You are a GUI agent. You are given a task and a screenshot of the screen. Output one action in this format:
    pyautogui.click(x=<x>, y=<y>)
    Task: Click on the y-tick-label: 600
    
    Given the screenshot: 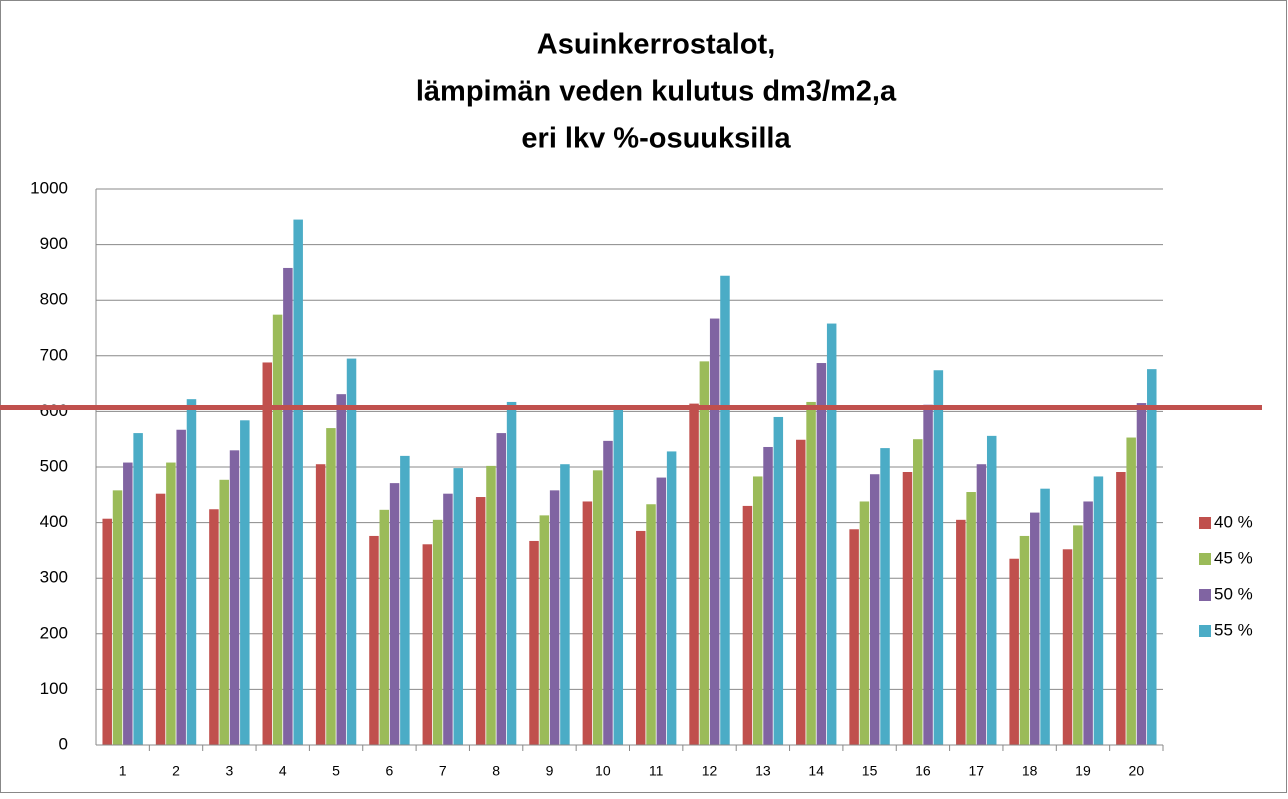 What is the action you would take?
    pyautogui.click(x=54, y=410)
    